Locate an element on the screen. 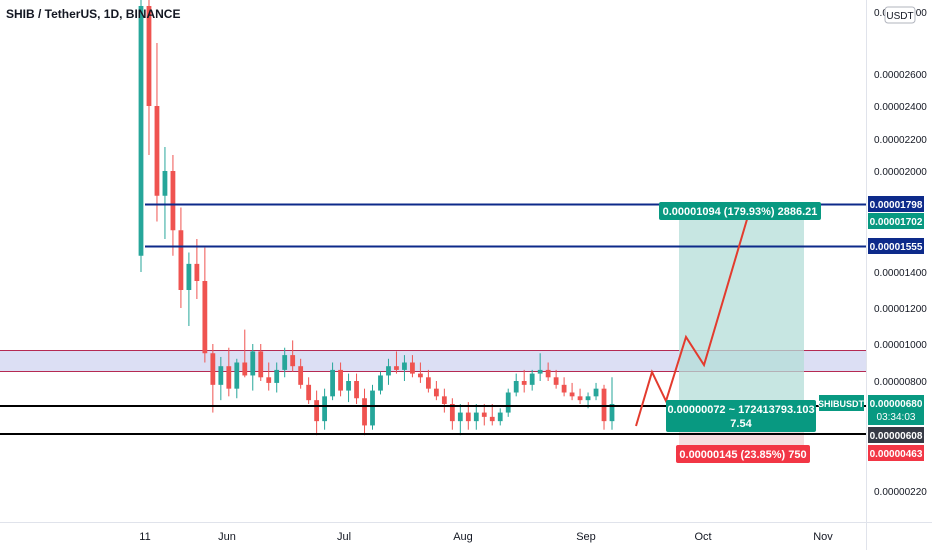  x-tick-label-1: Jun is located at coordinates (227, 537).